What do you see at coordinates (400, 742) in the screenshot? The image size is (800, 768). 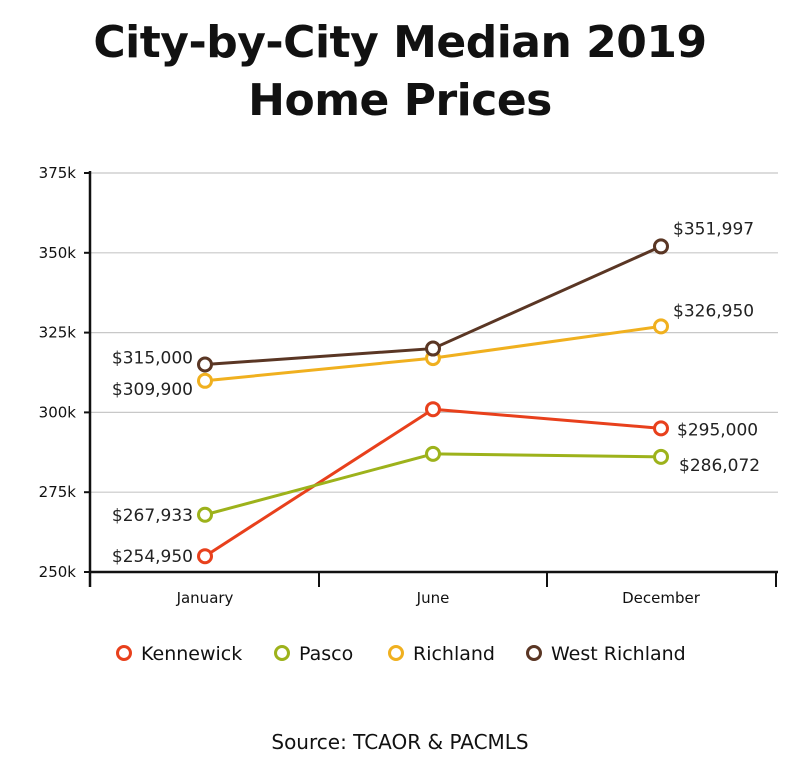 I see `source-note: Source: TCAOR & PACMLS` at bounding box center [400, 742].